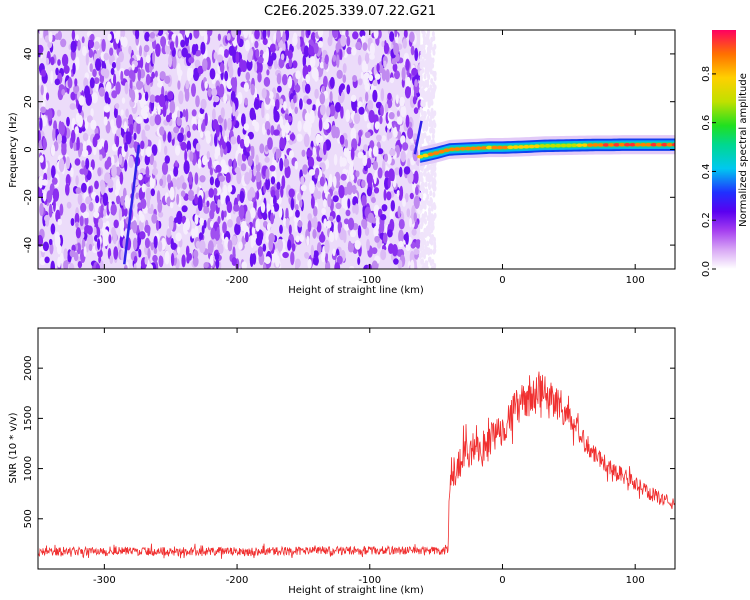 The image size is (750, 600). What do you see at coordinates (104, 580) in the screenshot?
I see `x-tick-label: -300` at bounding box center [104, 580].